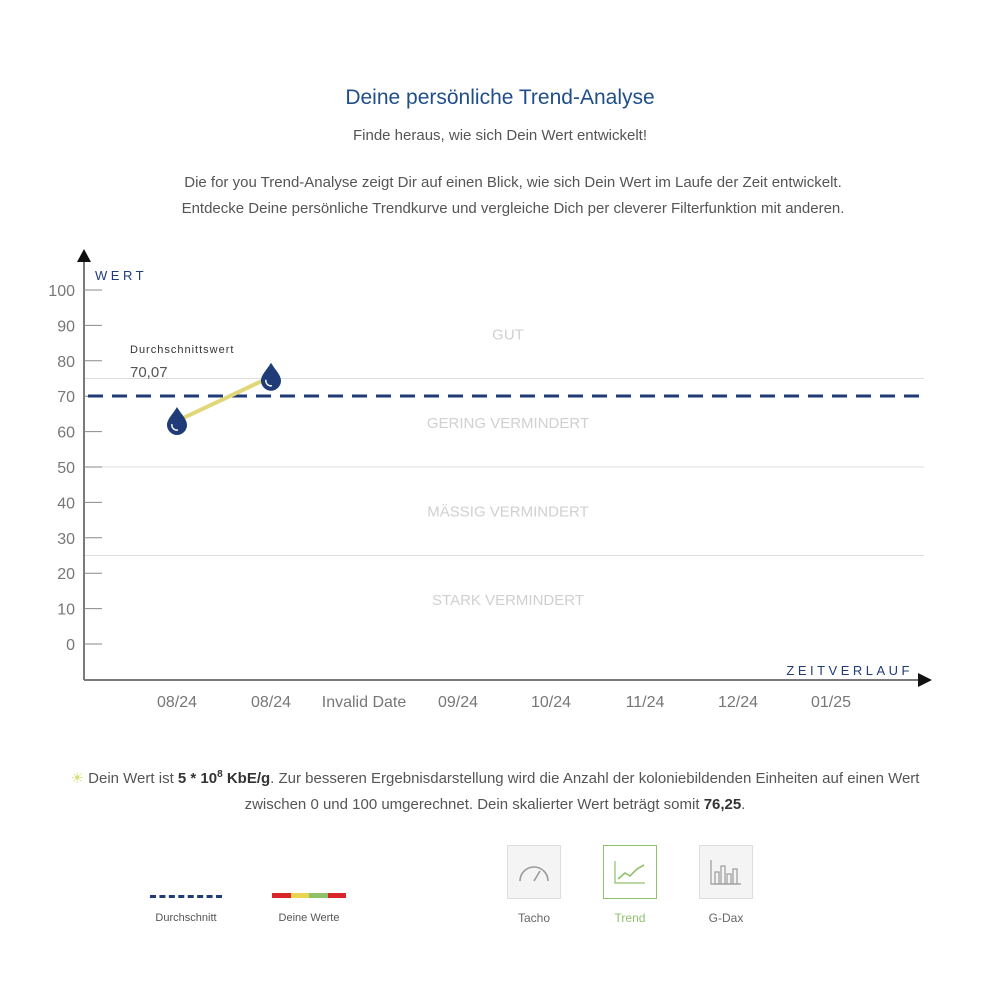 The image size is (1000, 1000). What do you see at coordinates (507, 511) in the screenshot?
I see `zone-label: MÄSSIG VERMINDERT` at bounding box center [507, 511].